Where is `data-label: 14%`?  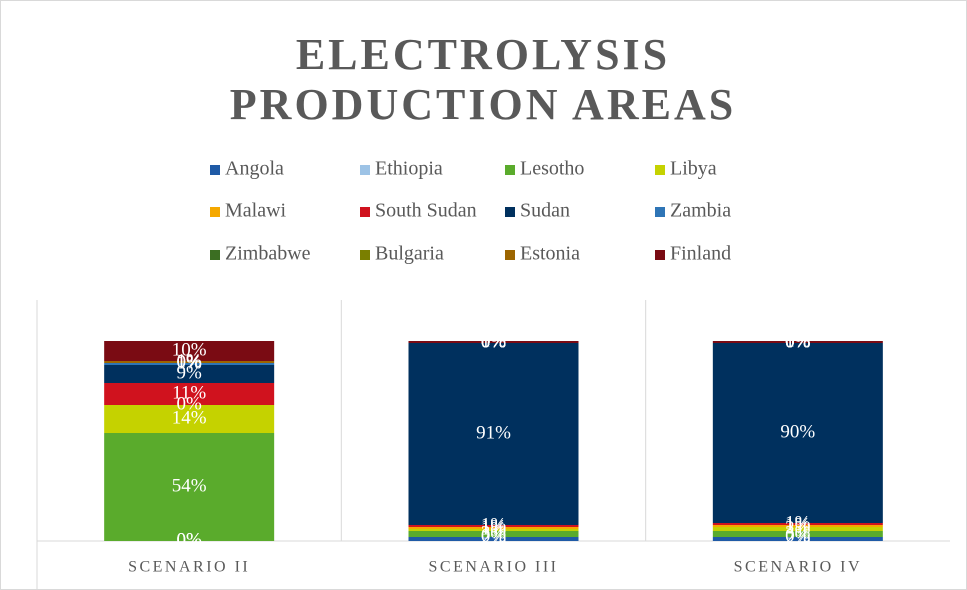 data-label: 14% is located at coordinates (189, 417).